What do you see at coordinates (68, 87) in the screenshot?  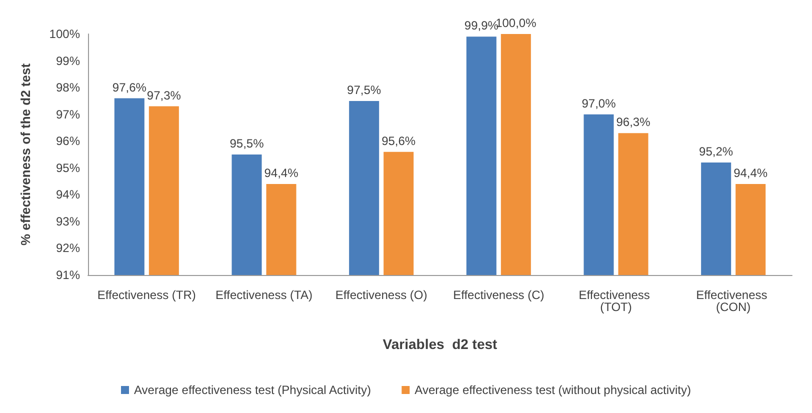 I see `y-tick-label: 98%` at bounding box center [68, 87].